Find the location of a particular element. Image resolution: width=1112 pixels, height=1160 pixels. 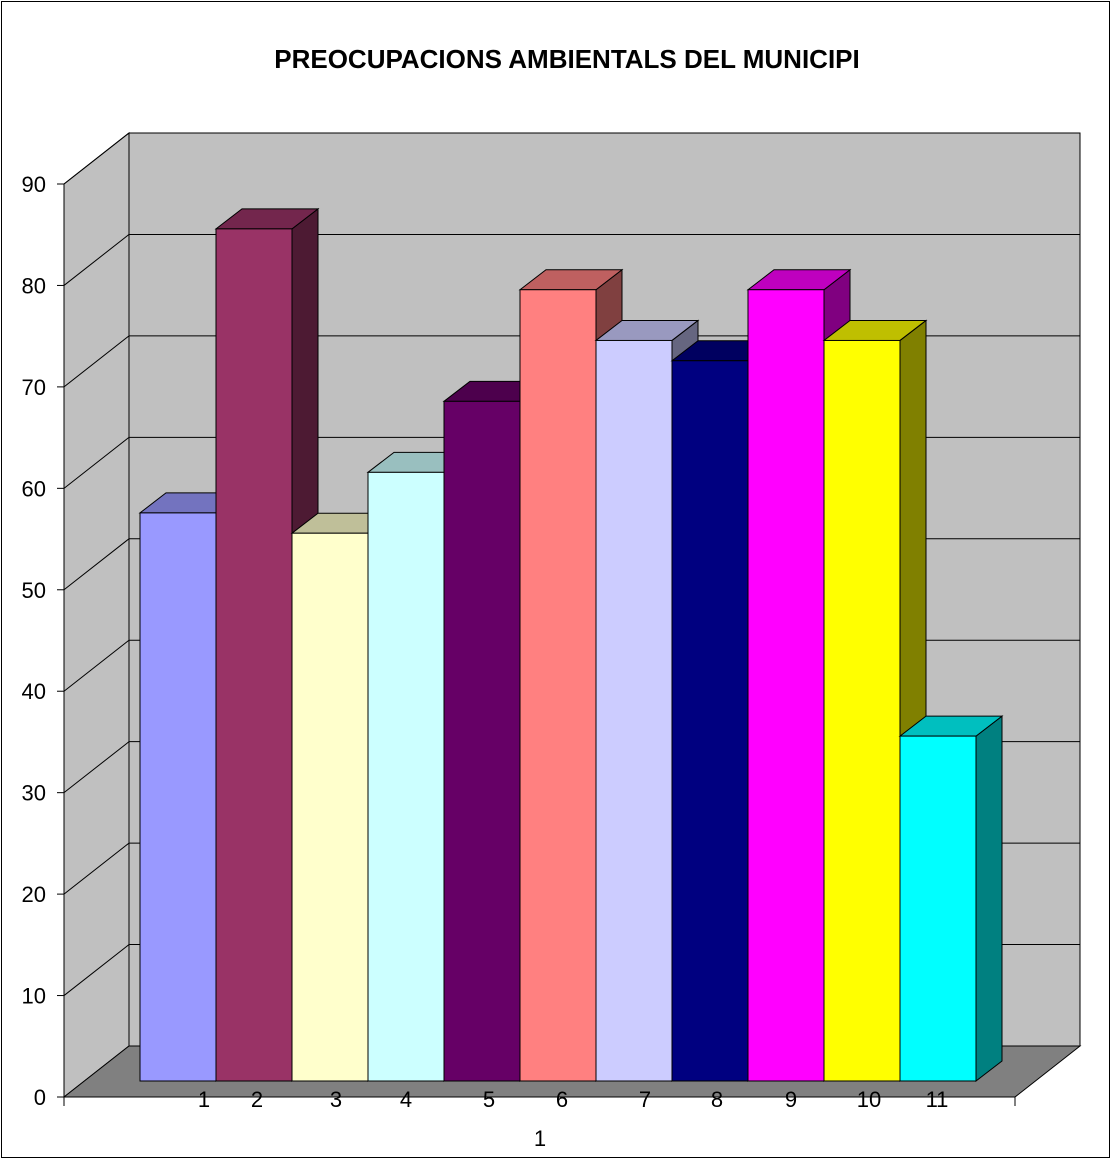

y-tick-labels: 0 10 20 30 40 50 60 70 80 90 is located at coordinates (34, 641).